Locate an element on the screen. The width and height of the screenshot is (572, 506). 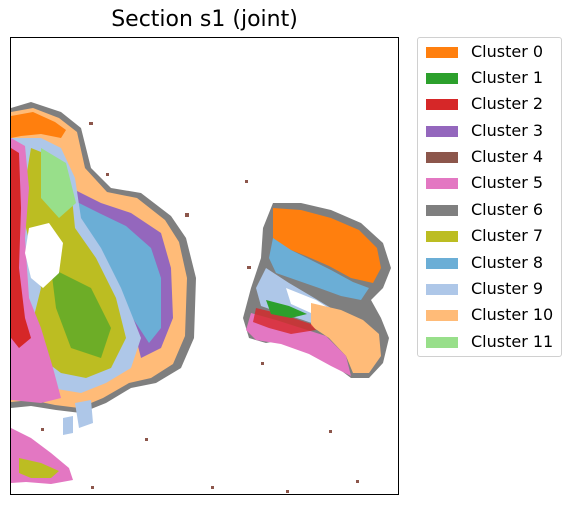
legend-item: Cluster 8 is located at coordinates (484, 263).